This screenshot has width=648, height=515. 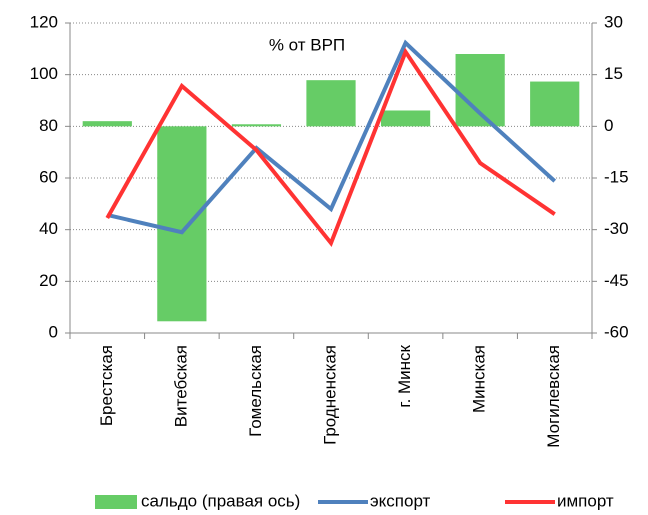 I want to click on y-tick-label: 0, so click(x=53, y=331).